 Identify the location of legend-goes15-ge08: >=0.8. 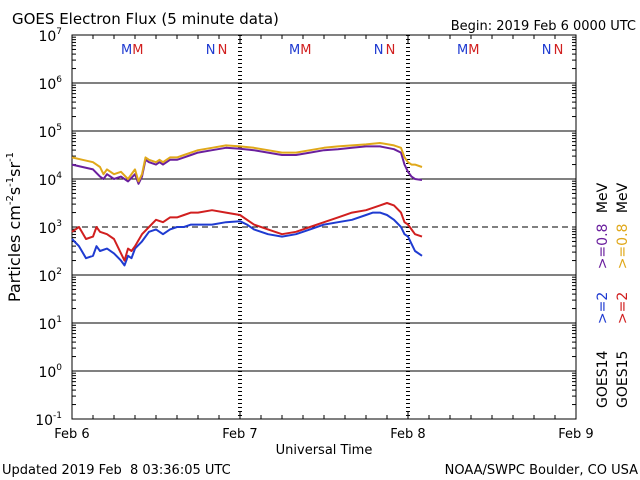
(623, 247).